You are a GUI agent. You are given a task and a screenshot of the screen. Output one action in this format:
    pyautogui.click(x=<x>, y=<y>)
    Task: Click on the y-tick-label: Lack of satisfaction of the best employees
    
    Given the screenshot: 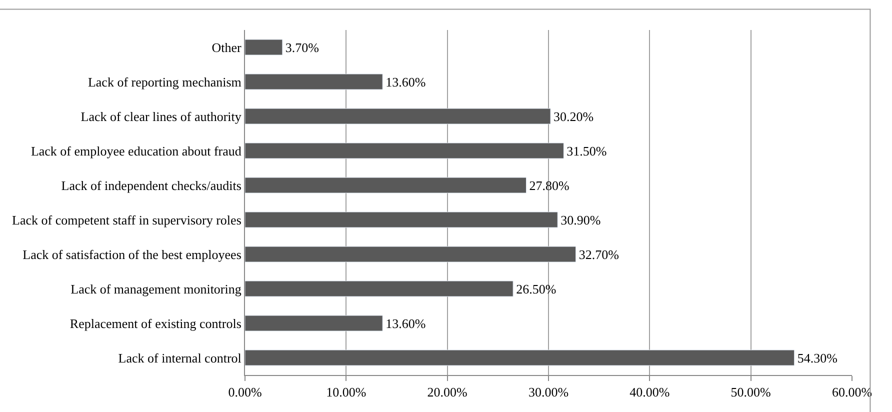 What is the action you would take?
    pyautogui.click(x=132, y=254)
    